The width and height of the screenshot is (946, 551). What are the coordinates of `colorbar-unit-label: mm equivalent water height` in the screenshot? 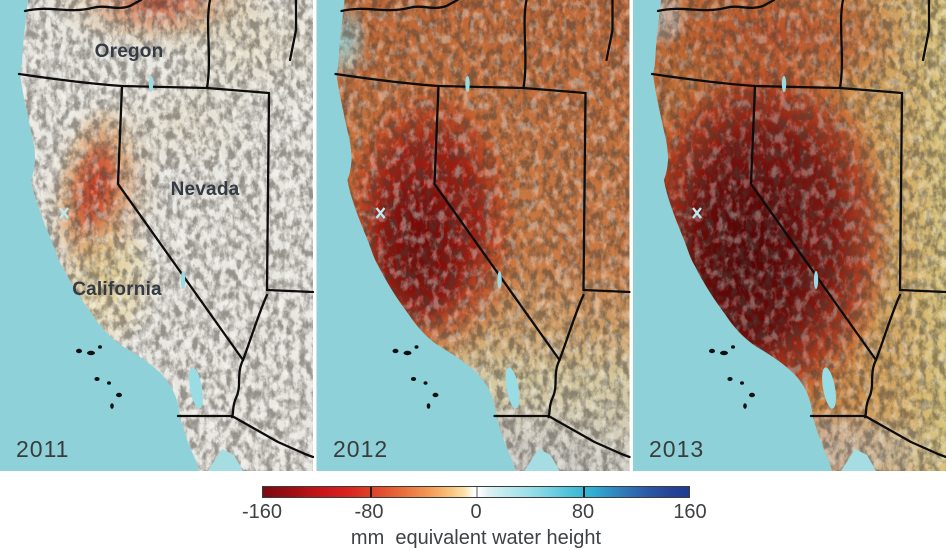 It's located at (476, 538).